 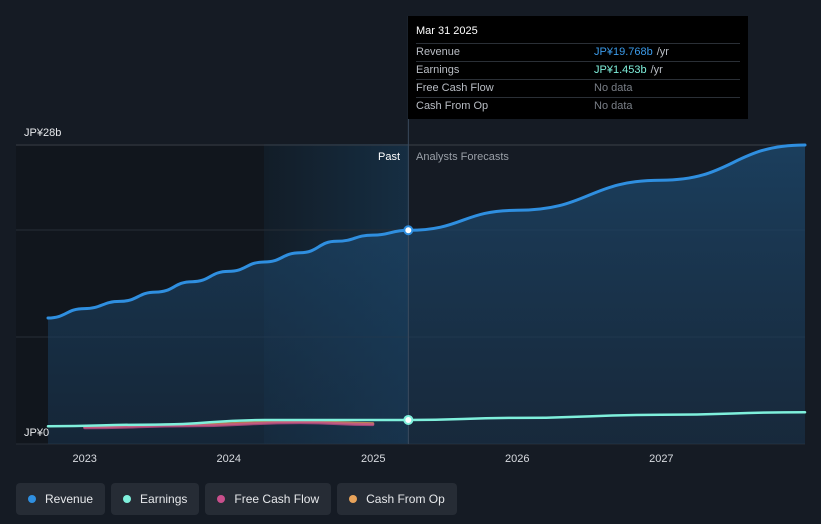 I want to click on legend-label: Free Cash Flow, so click(x=277, y=499).